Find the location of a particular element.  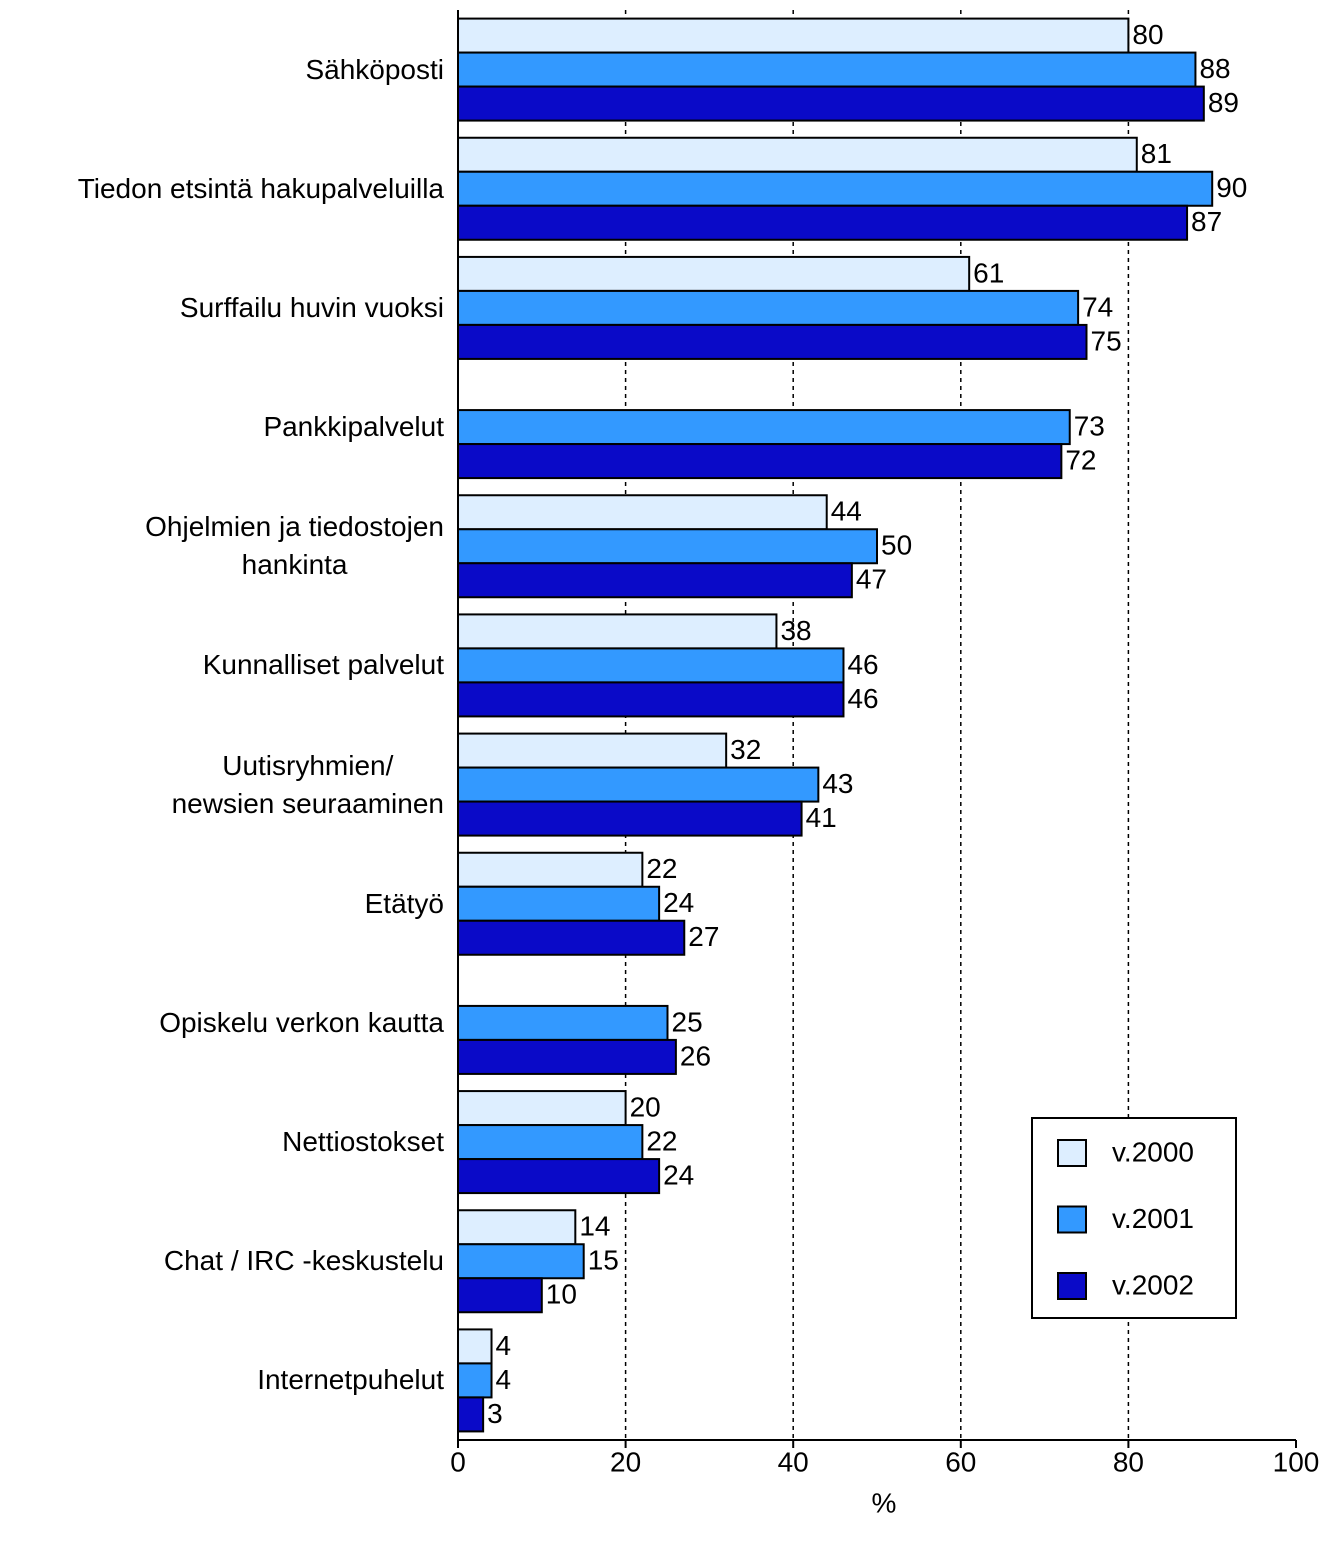

category-label-box: Etätyö is located at coordinates (404, 904).